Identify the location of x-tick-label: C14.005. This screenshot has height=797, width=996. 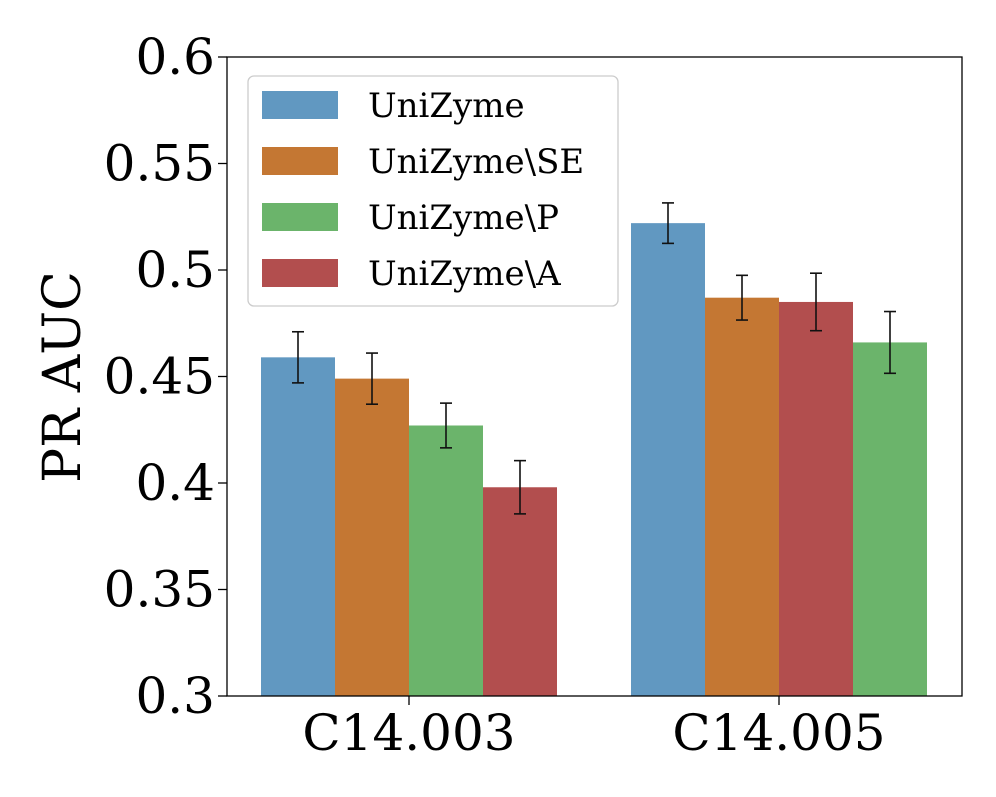
(778, 733).